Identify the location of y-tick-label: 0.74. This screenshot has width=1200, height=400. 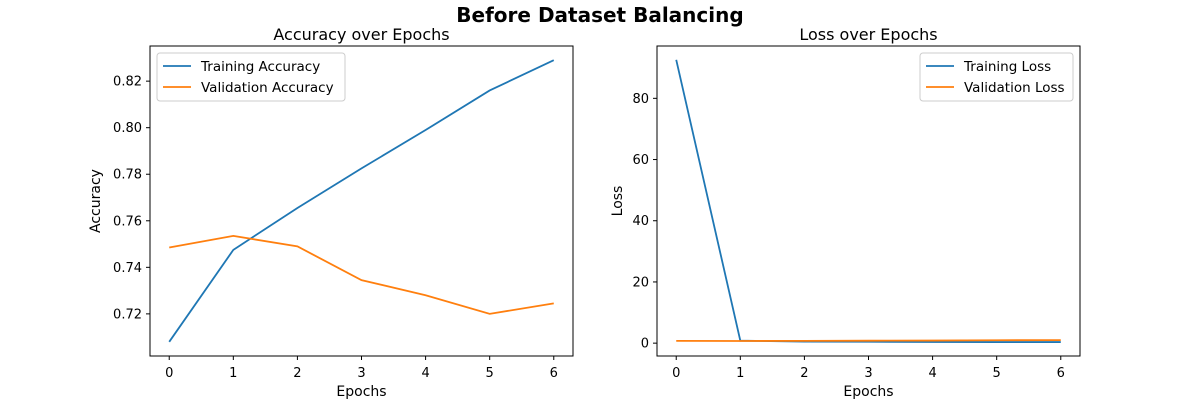
(127, 268).